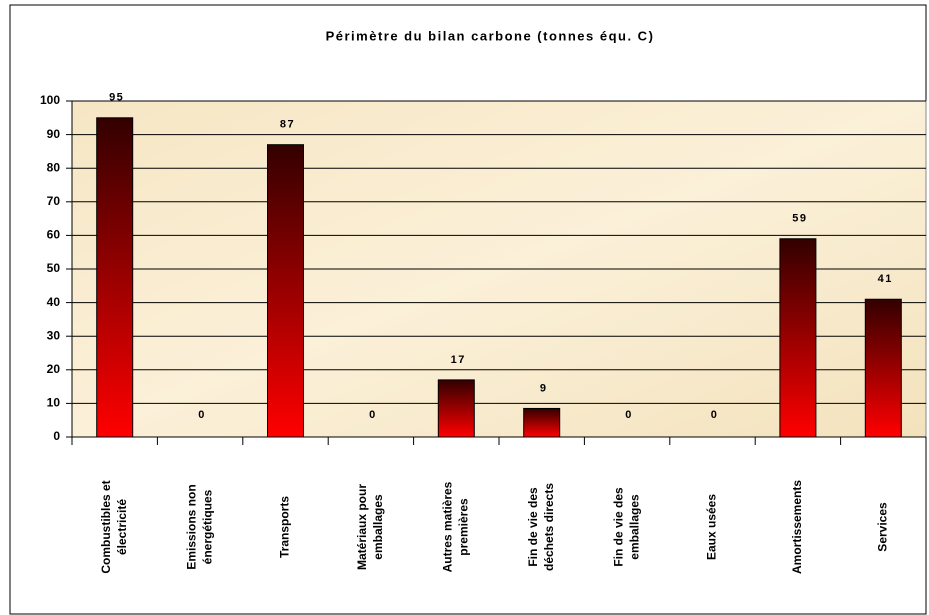 The height and width of the screenshot is (615, 929). I want to click on x-tick-label: Combustibles et, so click(106, 526).